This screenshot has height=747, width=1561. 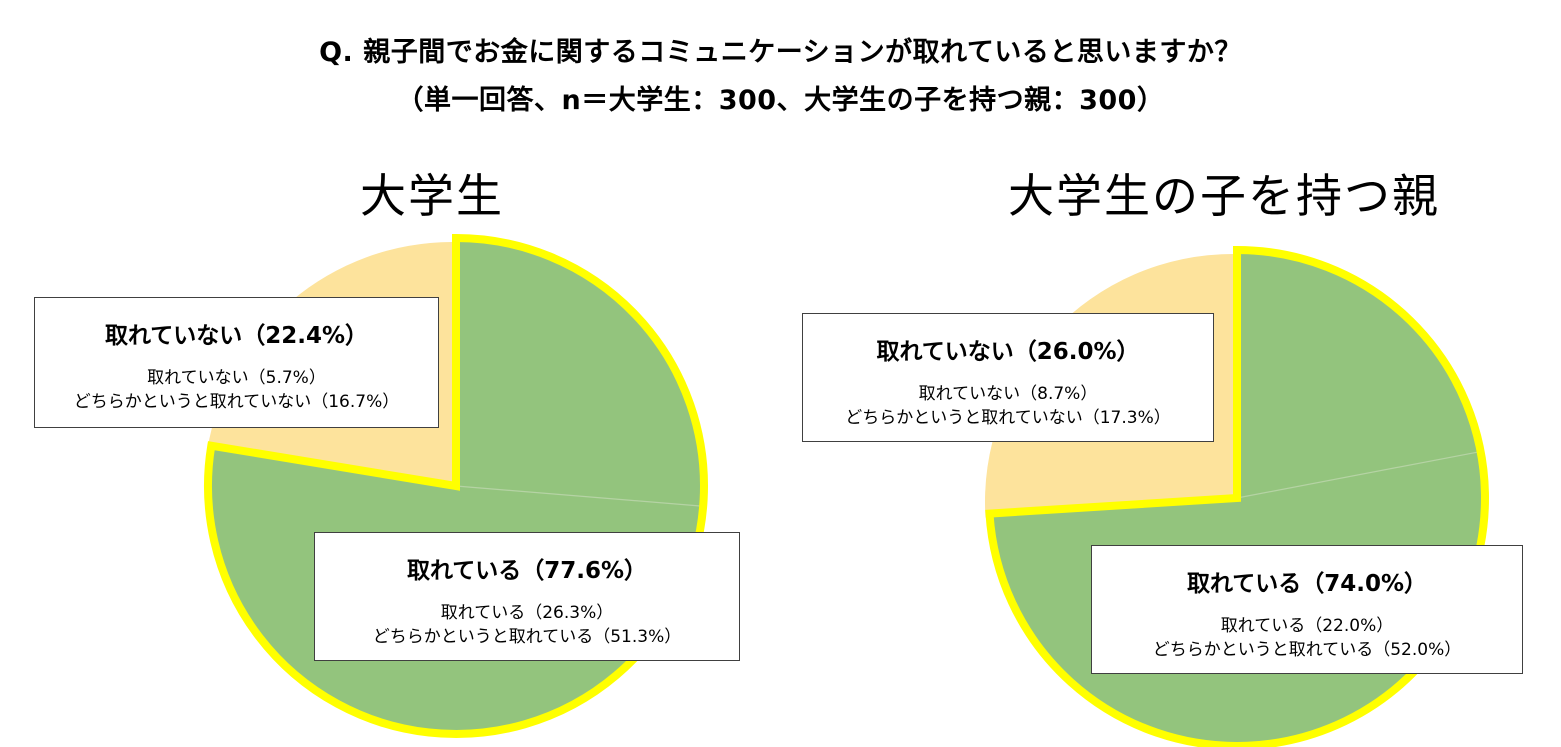 What do you see at coordinates (236, 336) in the screenshot?
I see `label-head: 取れていない（22.4%）` at bounding box center [236, 336].